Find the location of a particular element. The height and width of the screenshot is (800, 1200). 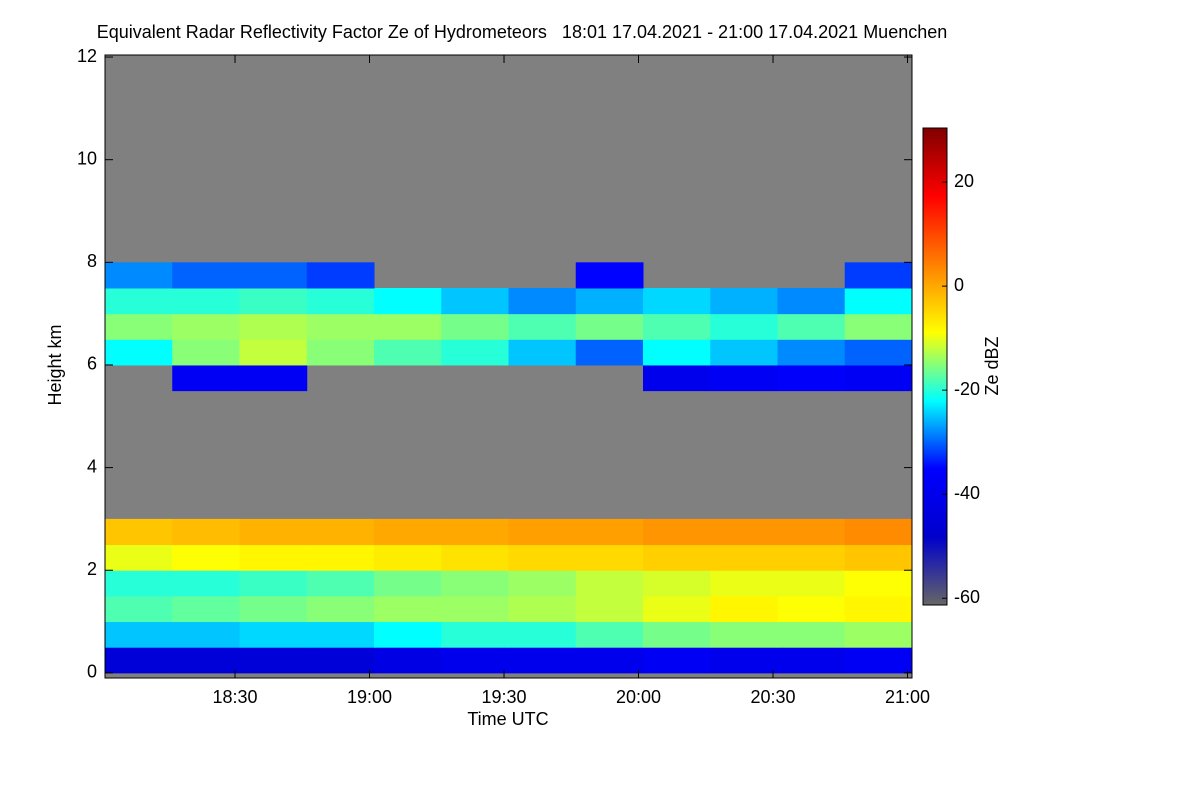

x-axis-label: Time UTC is located at coordinates (507, 719).